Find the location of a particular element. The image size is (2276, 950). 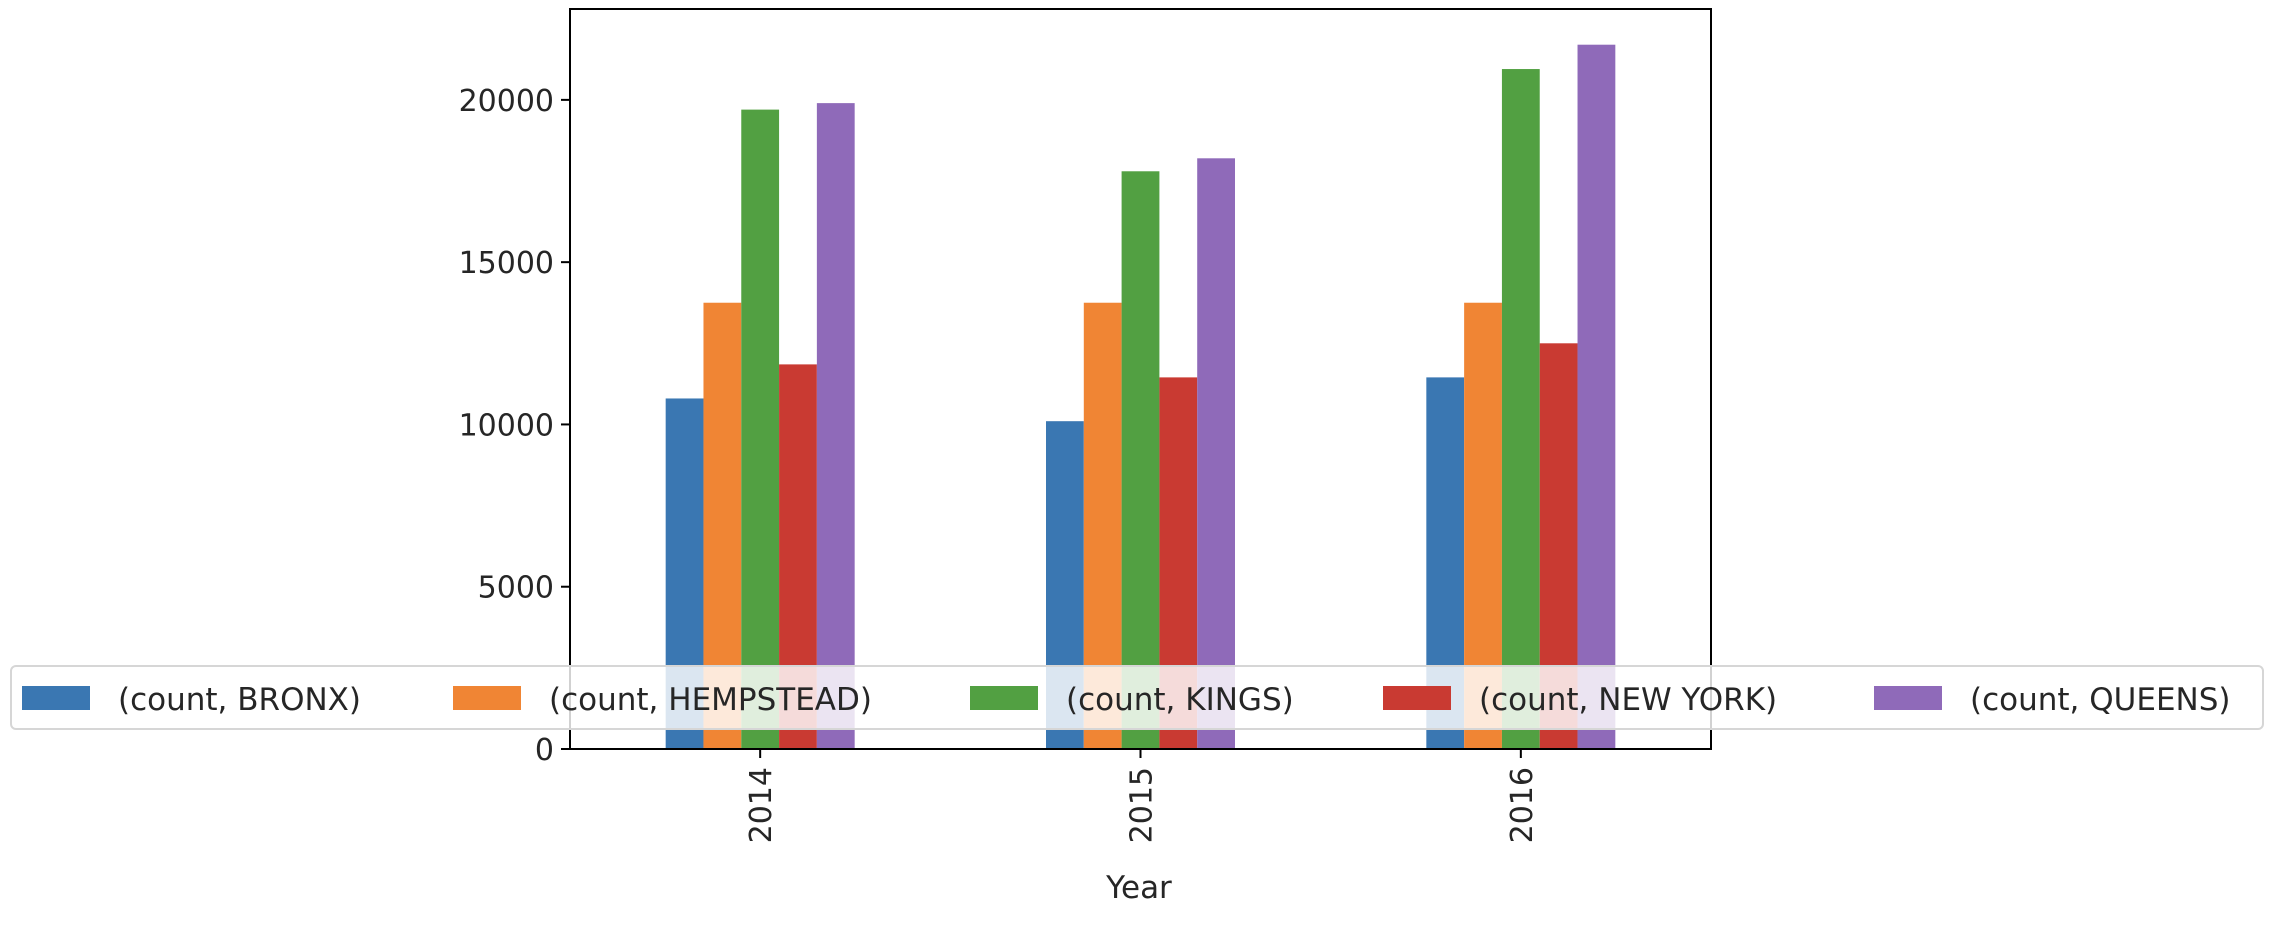

x-tick-label: 2014 is located at coordinates (761, 805).